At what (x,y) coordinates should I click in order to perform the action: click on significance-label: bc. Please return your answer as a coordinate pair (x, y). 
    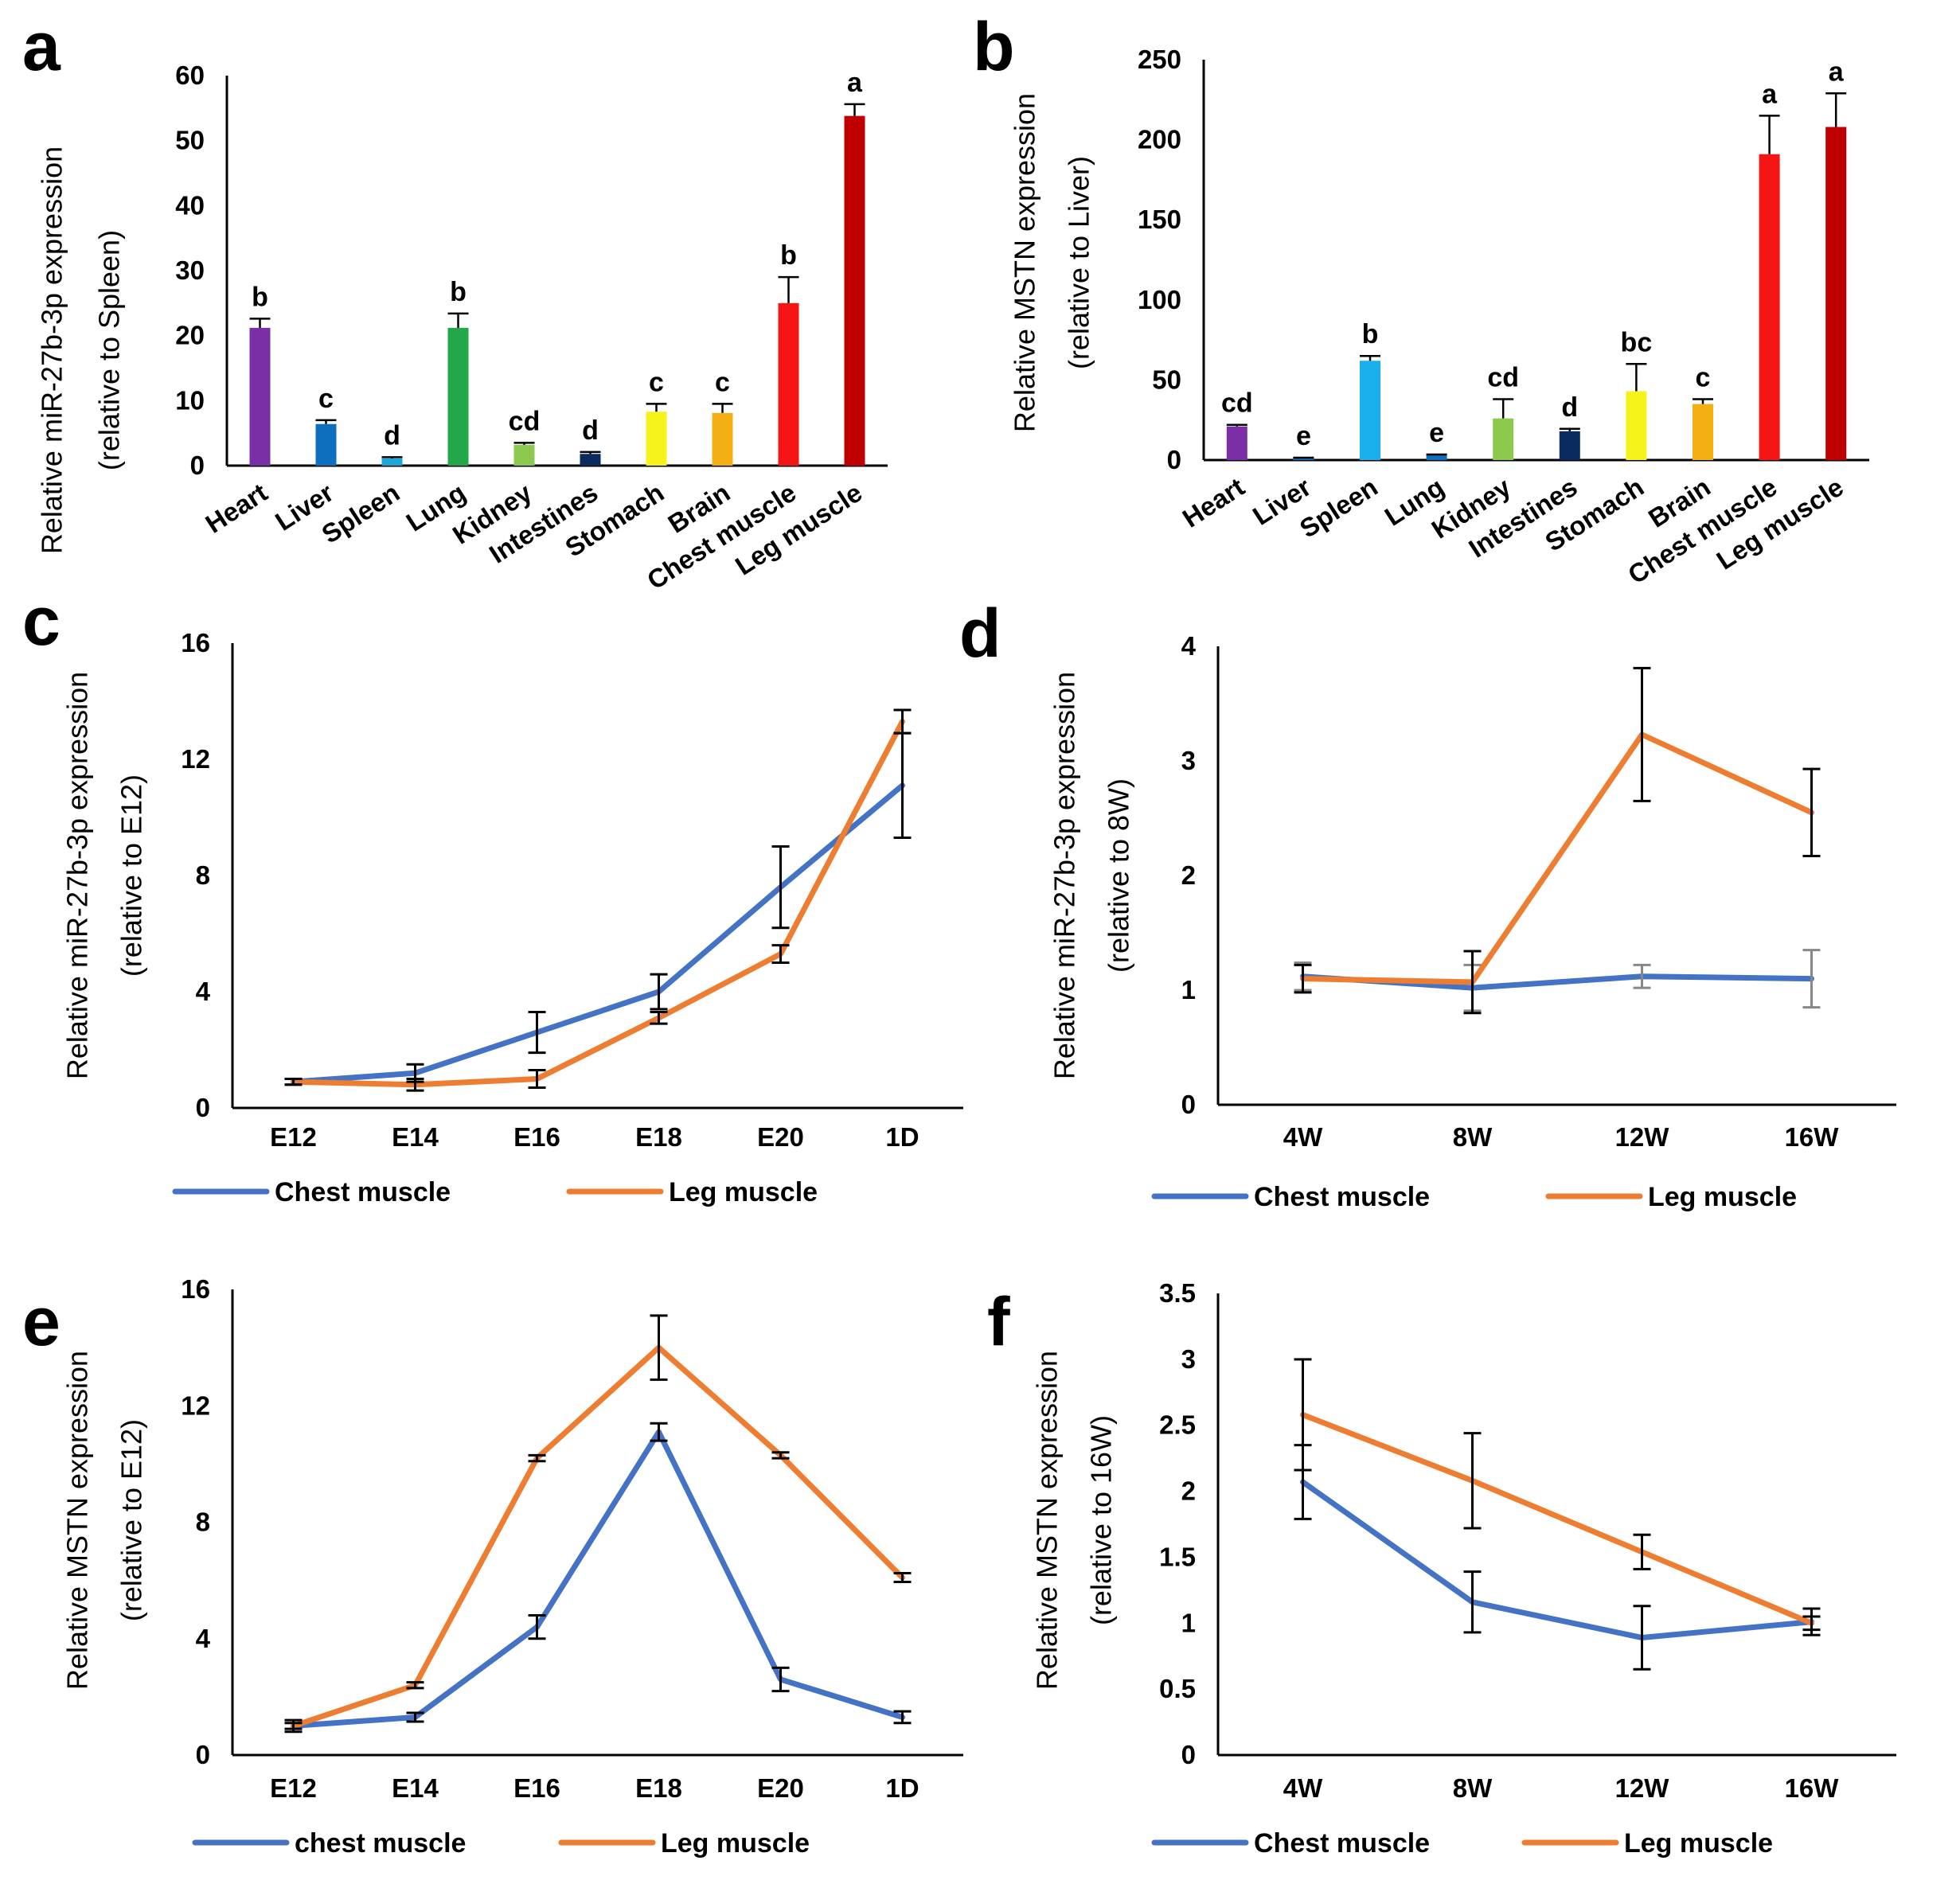
    Looking at the image, I should click on (1637, 342).